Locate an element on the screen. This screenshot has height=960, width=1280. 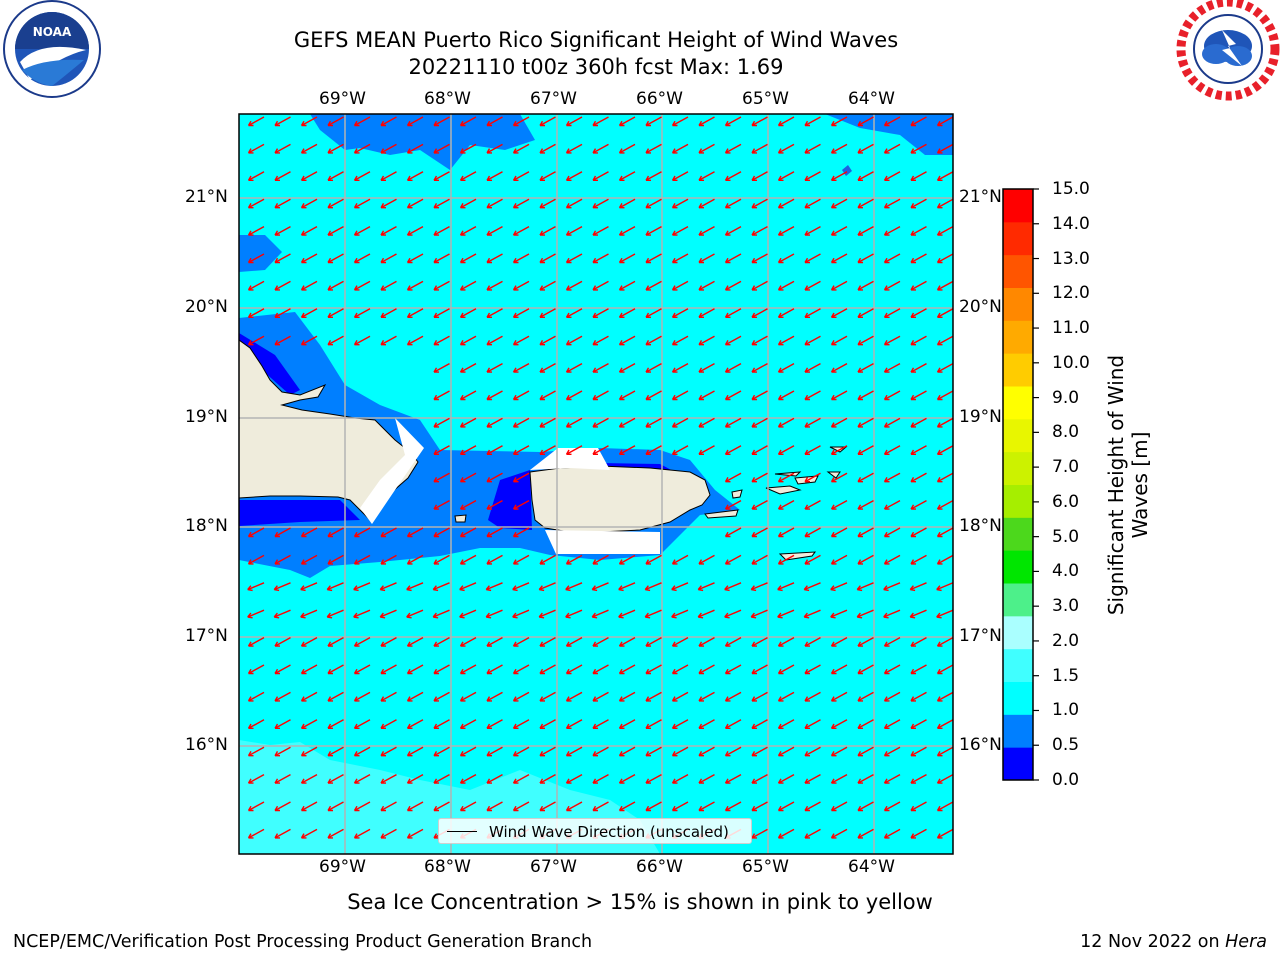
lat-label-right: 19°N is located at coordinates (980, 417).